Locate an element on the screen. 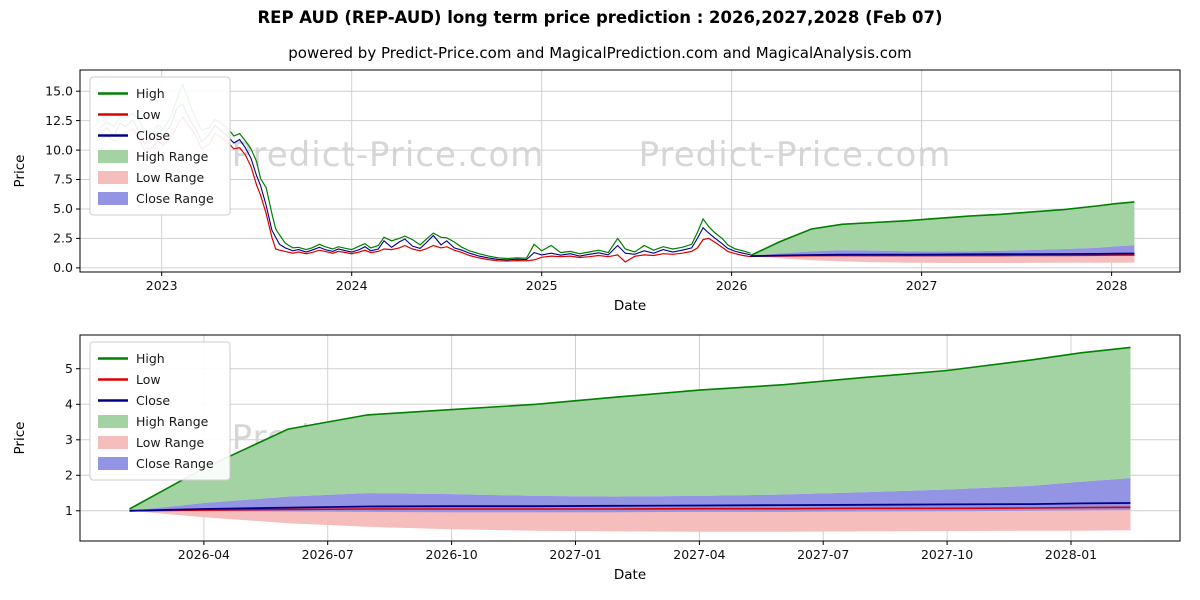  y-tick-labels: 1 2 3 4 5 is located at coordinates (72, 439).